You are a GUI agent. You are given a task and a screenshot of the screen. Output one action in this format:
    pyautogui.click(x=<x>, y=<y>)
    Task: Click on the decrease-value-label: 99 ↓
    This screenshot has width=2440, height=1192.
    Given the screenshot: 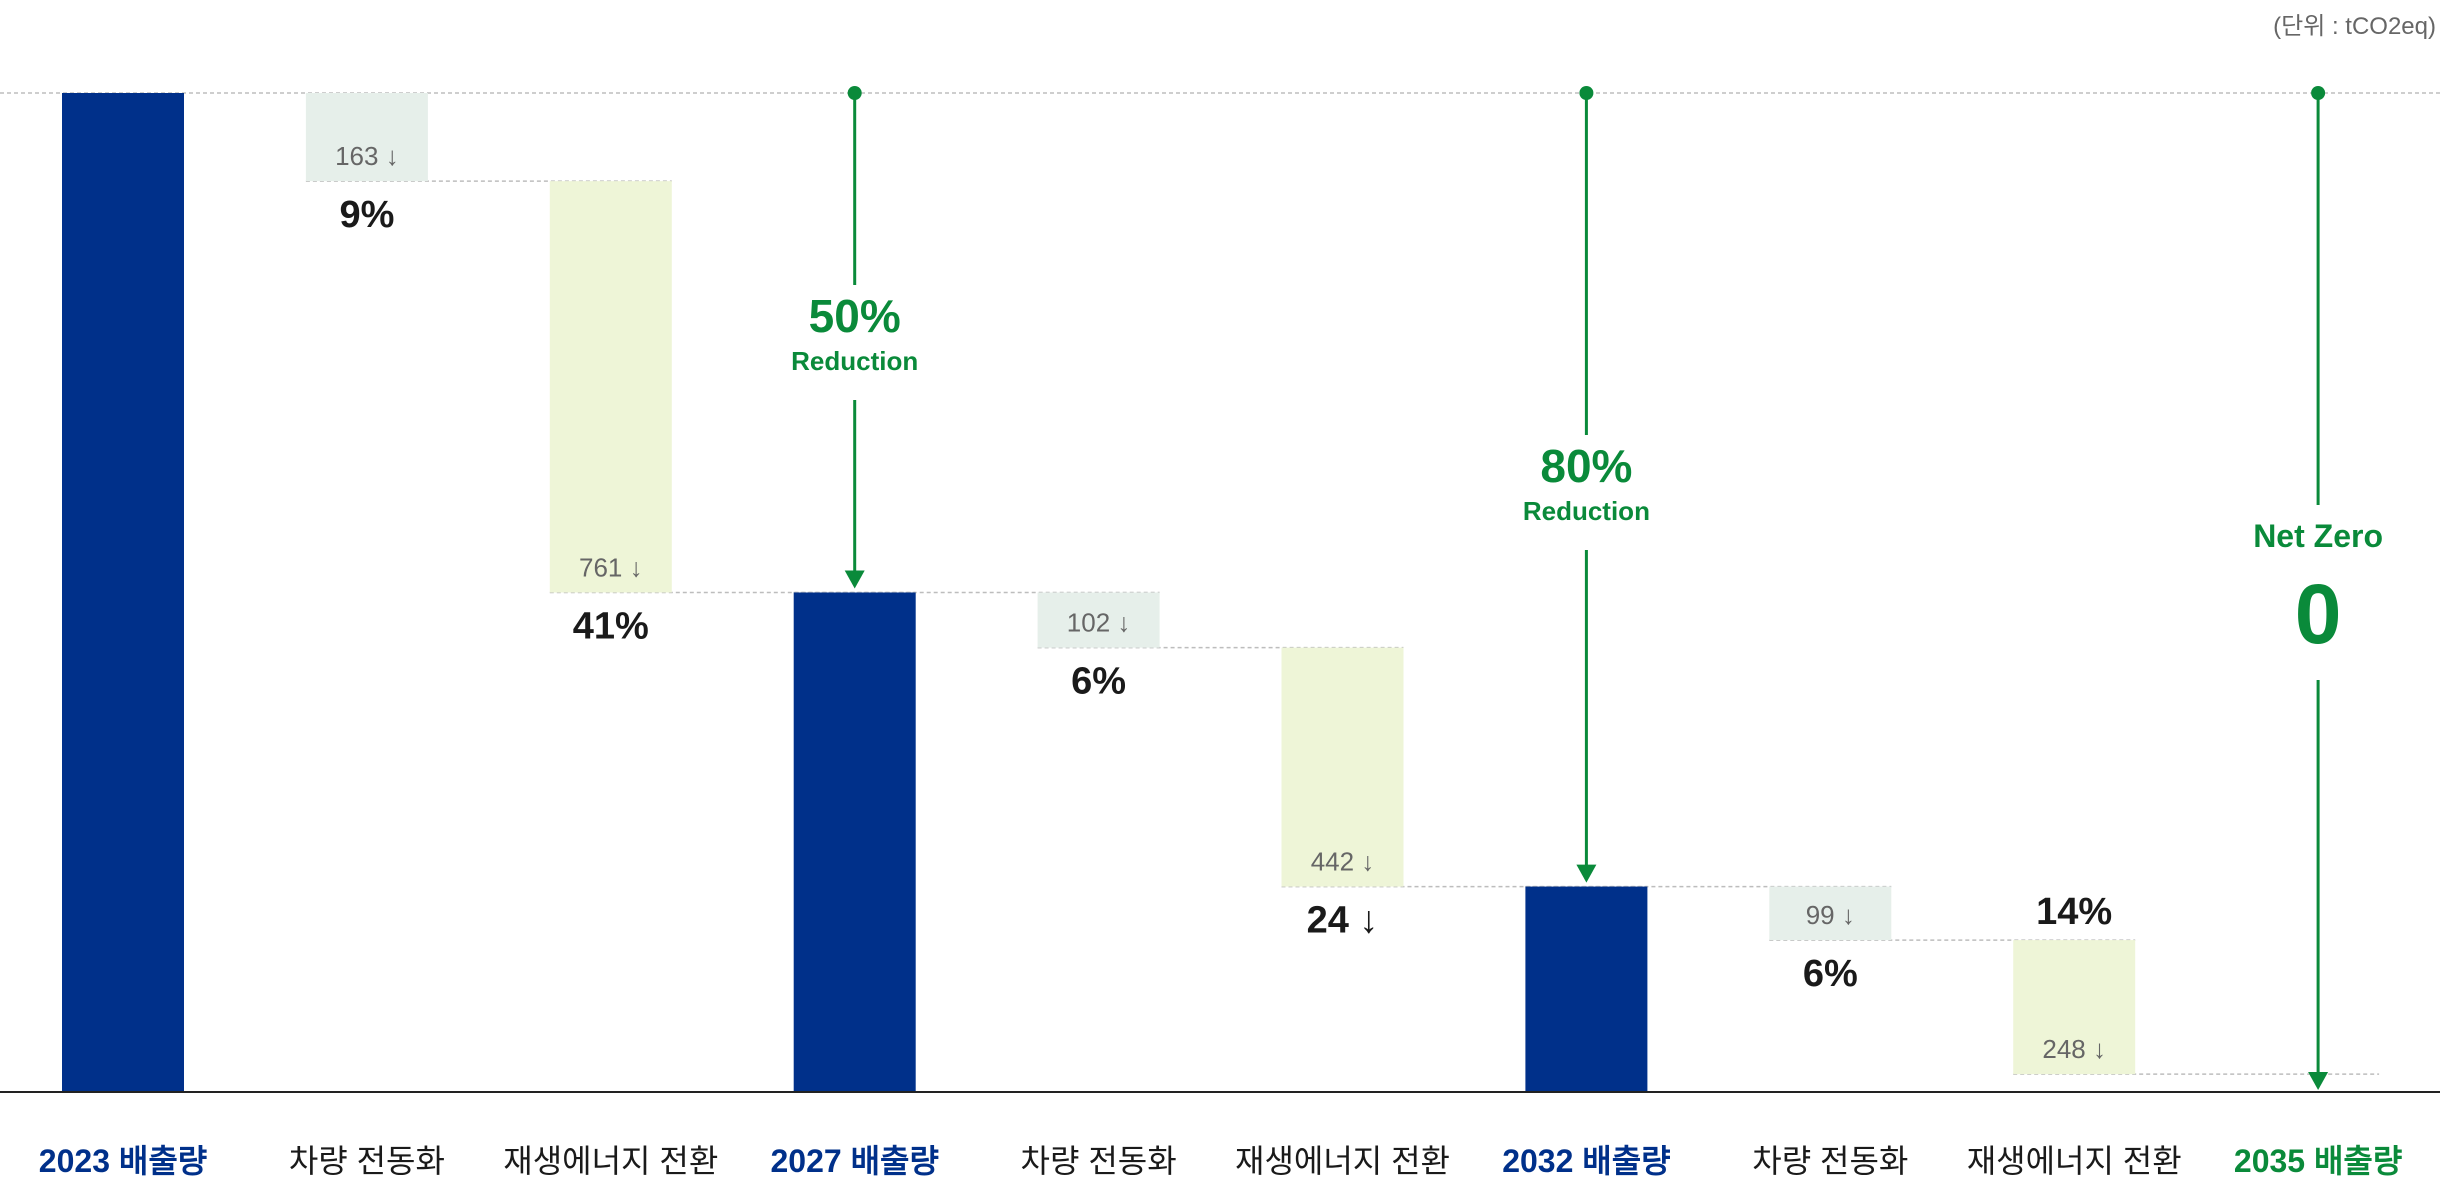 What is the action you would take?
    pyautogui.click(x=1830, y=915)
    